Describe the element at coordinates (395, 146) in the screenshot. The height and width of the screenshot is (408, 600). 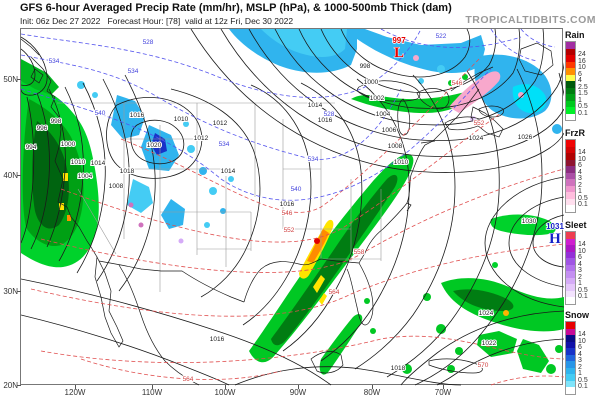
I see `mslp-label: 1008` at that location.